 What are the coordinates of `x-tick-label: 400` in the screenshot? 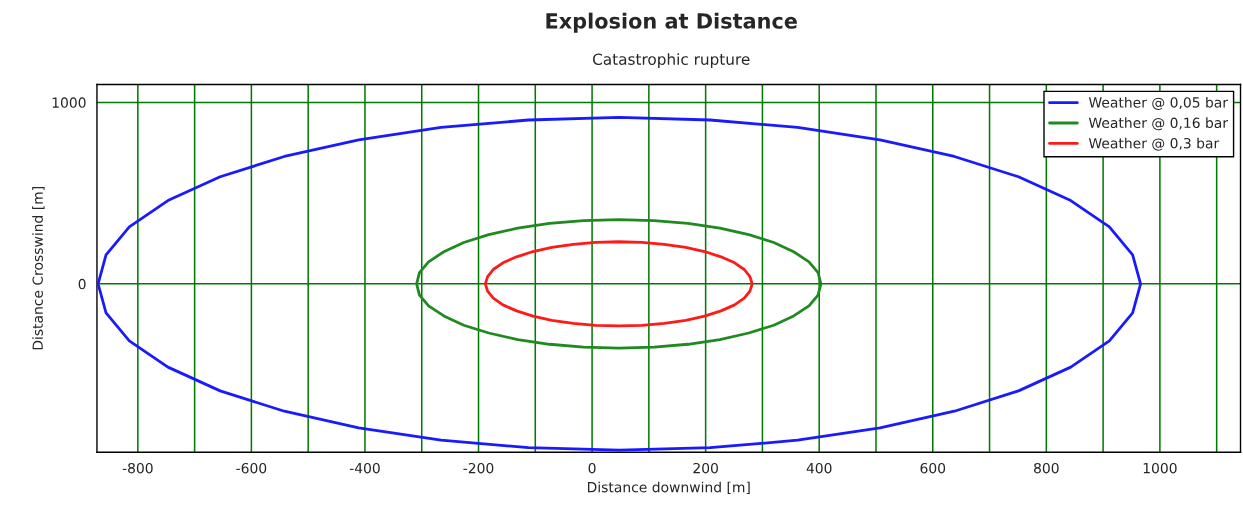 It's located at (819, 468).